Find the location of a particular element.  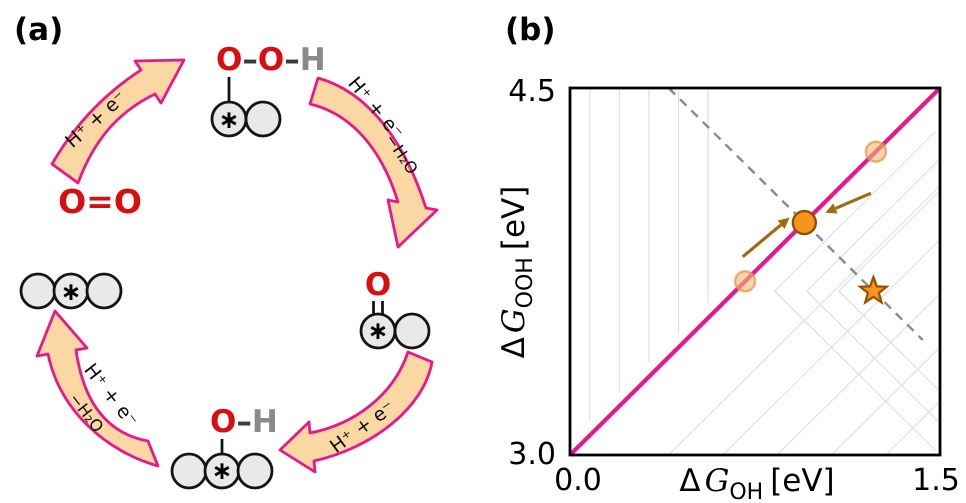

cycle-arrow-step3 is located at coordinates (356, 412).